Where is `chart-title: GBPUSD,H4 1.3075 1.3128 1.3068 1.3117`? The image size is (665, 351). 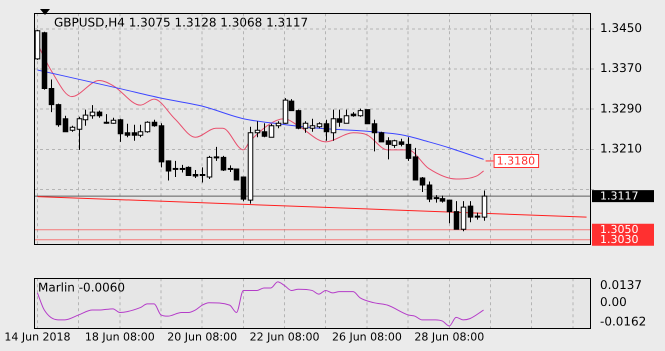 chart-title: GBPUSD,H4 1.3075 1.3128 1.3068 1.3117 is located at coordinates (181, 22).